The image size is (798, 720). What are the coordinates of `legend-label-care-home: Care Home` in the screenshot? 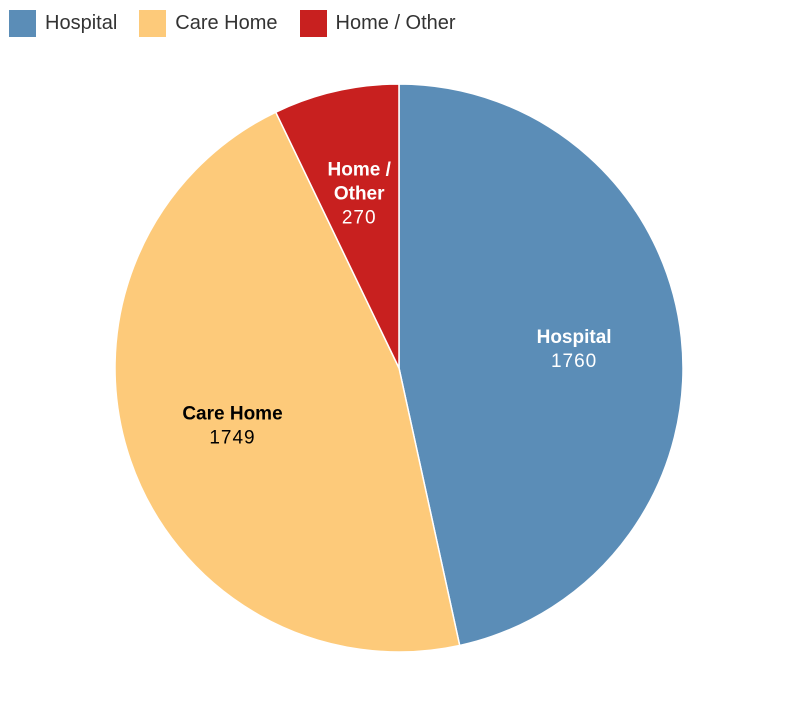 It's located at (226, 22).